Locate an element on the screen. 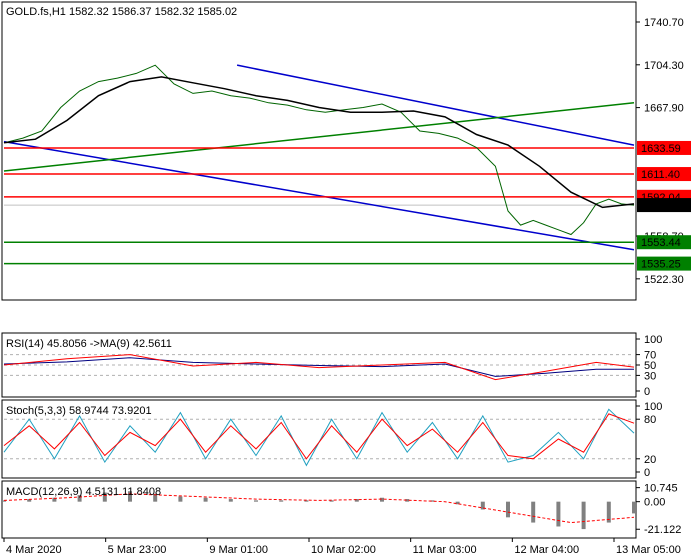  macd-title: MACD(12,26,9) 4.5131 11.8408 is located at coordinates (83, 492).